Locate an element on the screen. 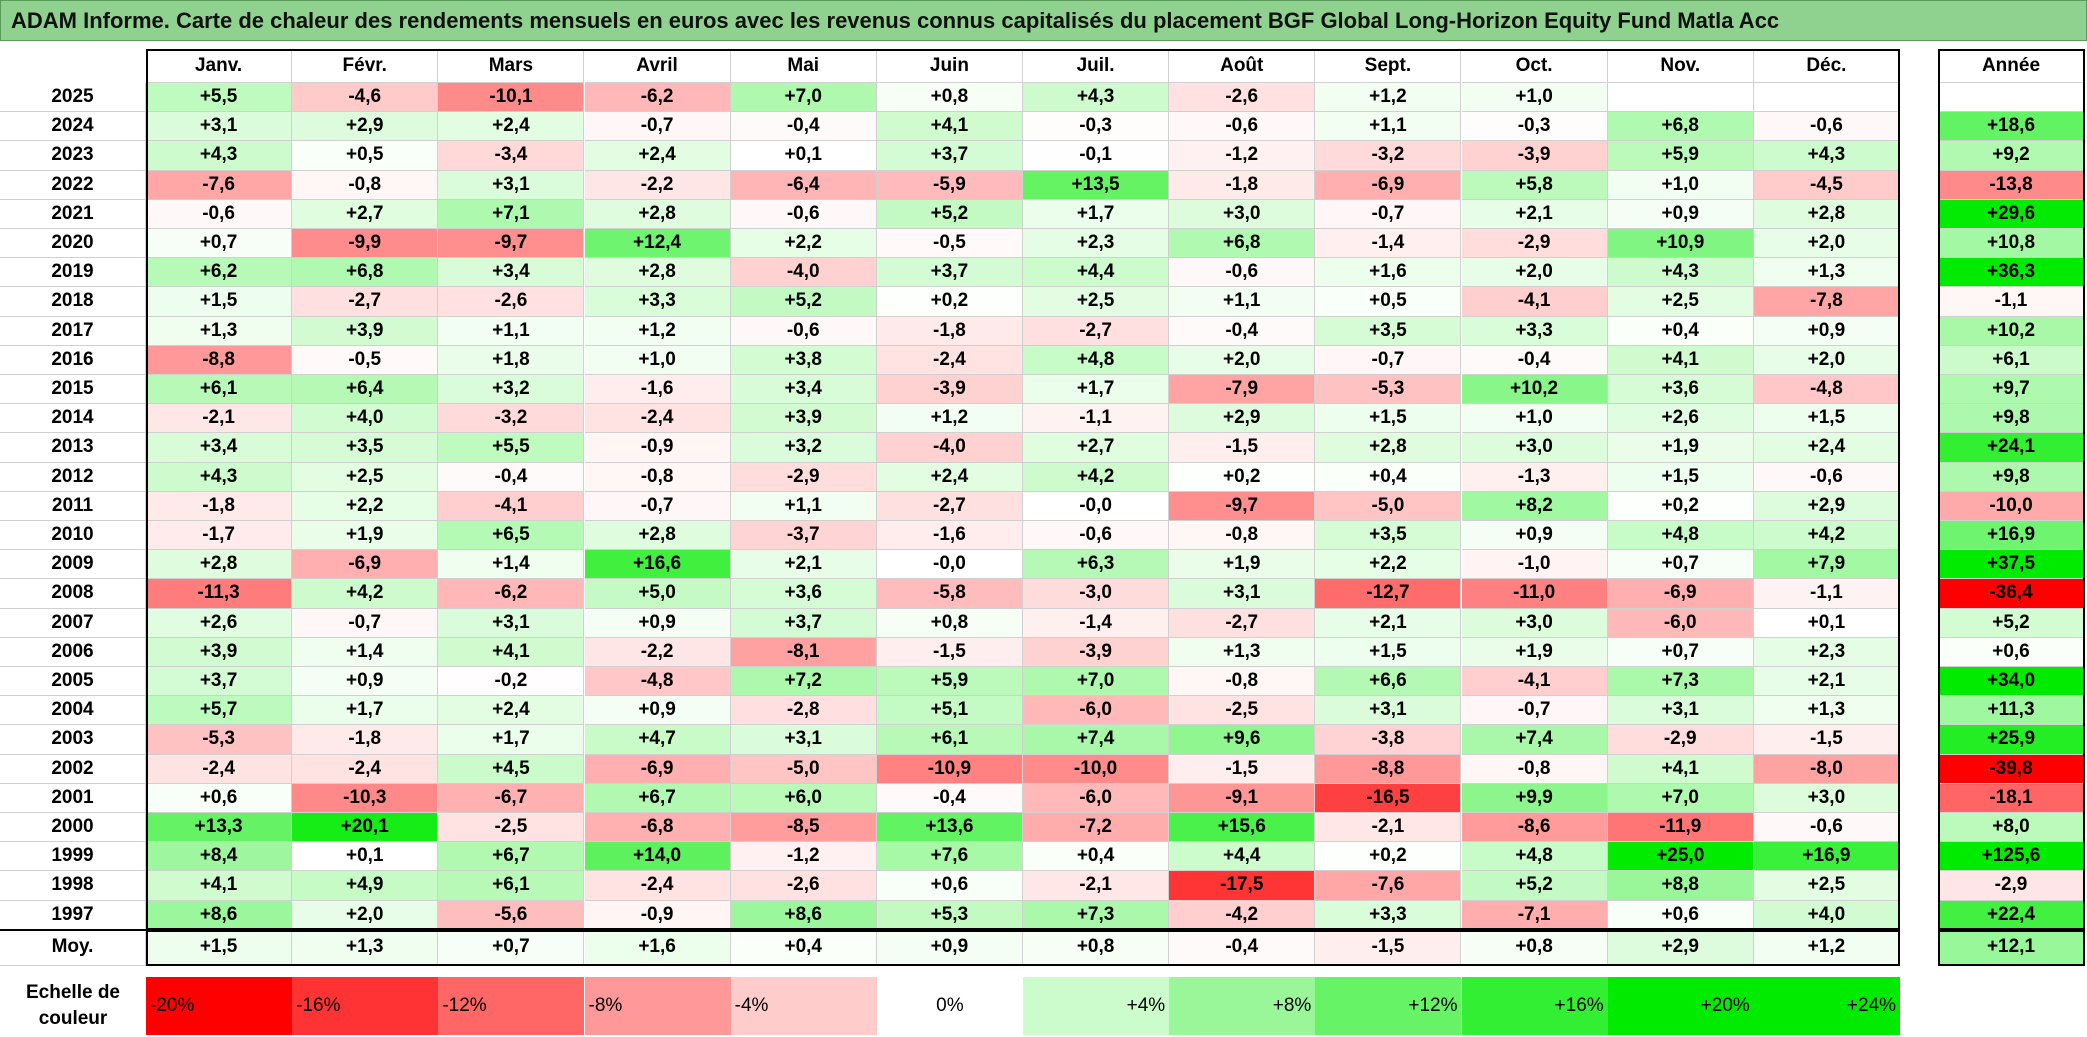 The image size is (2087, 1037). month-cell: -2,2 is located at coordinates (657, 652).